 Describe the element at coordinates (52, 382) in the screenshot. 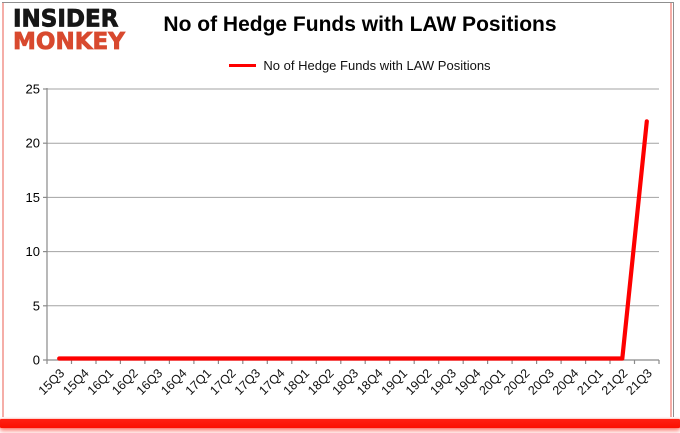

I see `x-axis-label: 15Q3` at that location.